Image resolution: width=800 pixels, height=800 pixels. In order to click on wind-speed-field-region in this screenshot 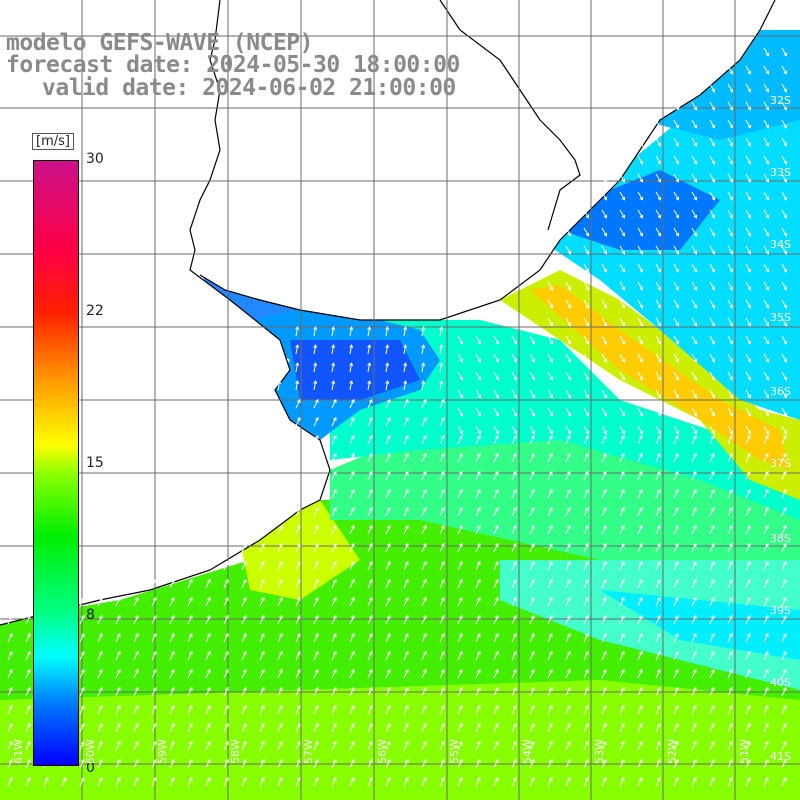, I will do `click(355, 370)`.